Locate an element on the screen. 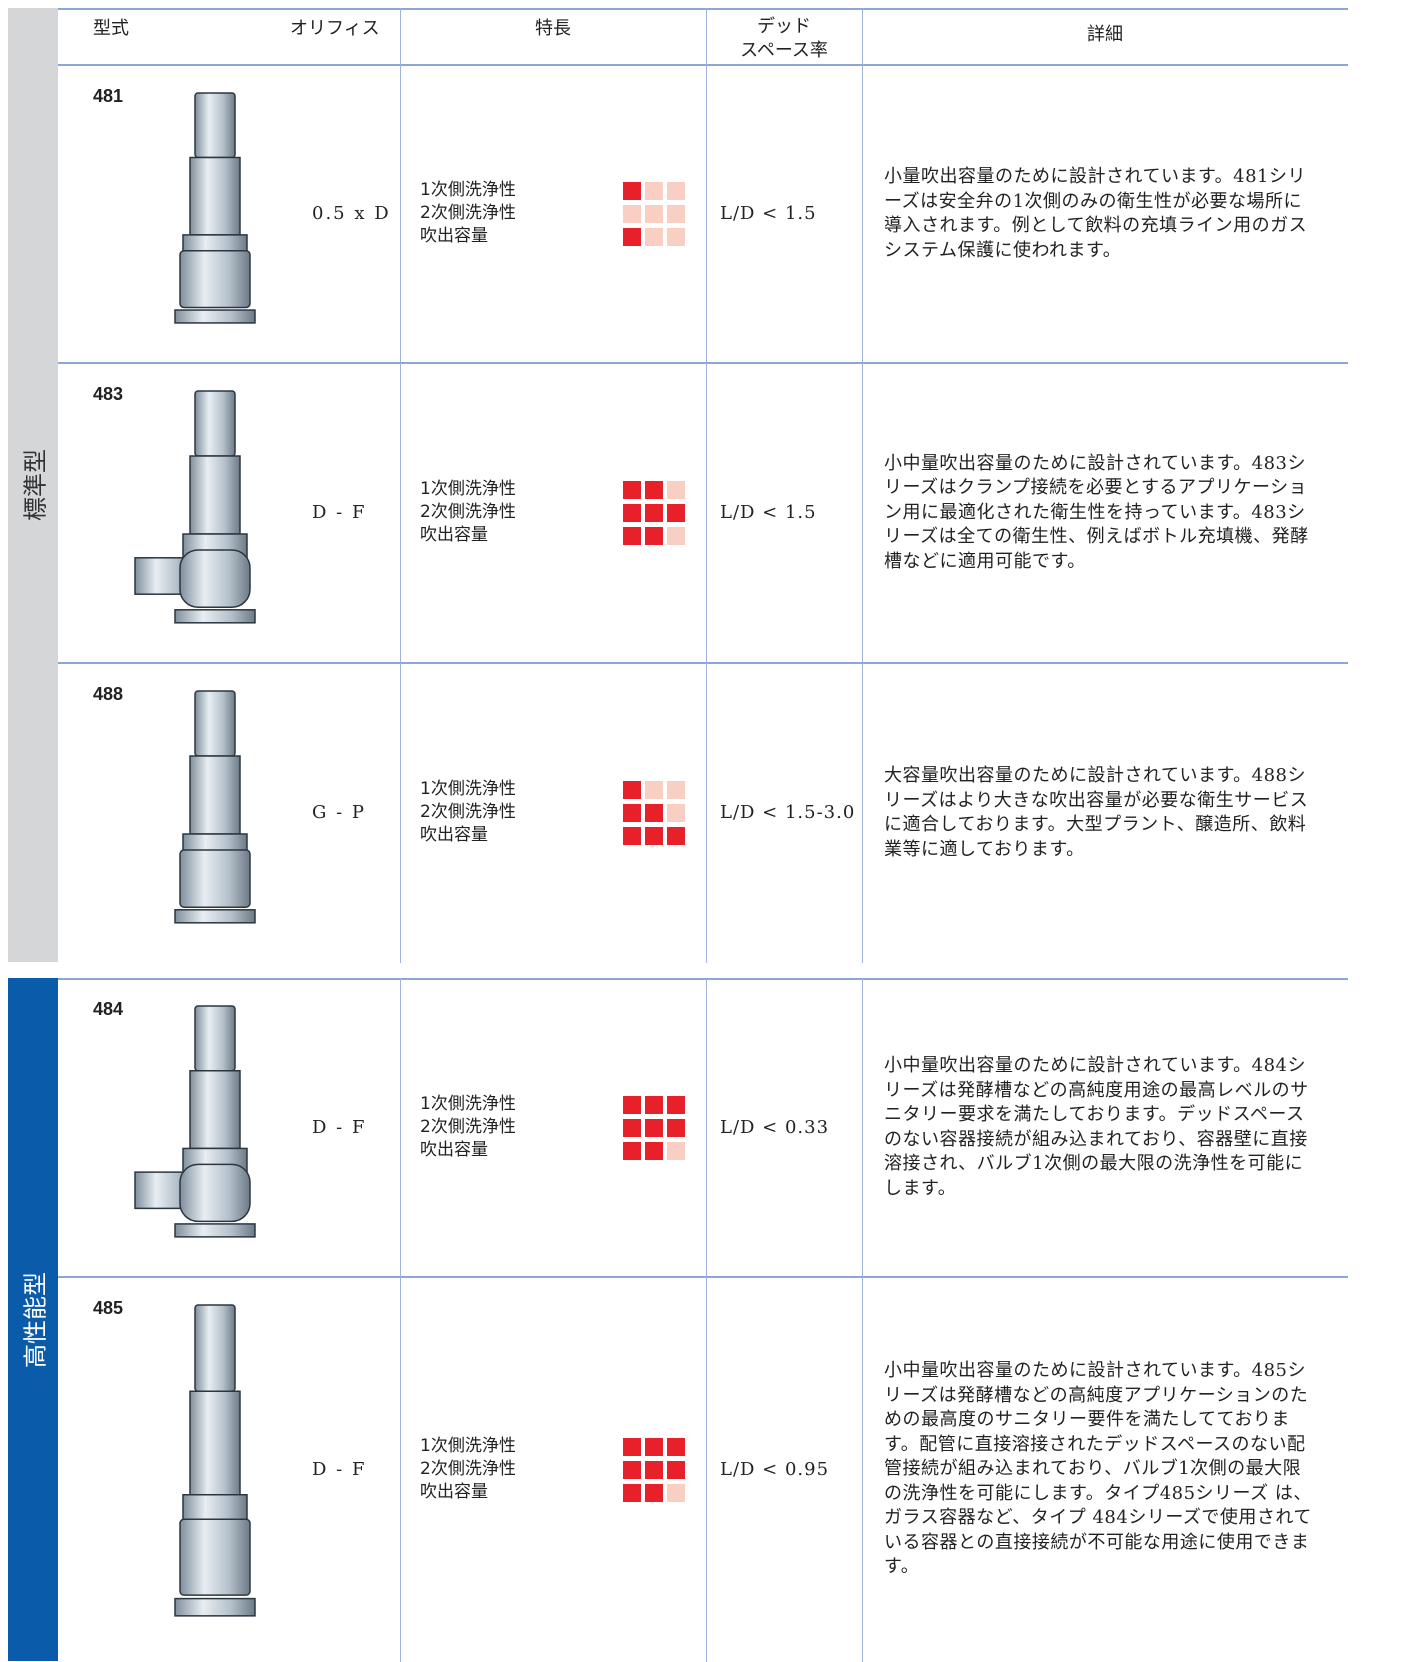 The width and height of the screenshot is (1407, 1662). group-label: 標準型 is located at coordinates (35, 485).